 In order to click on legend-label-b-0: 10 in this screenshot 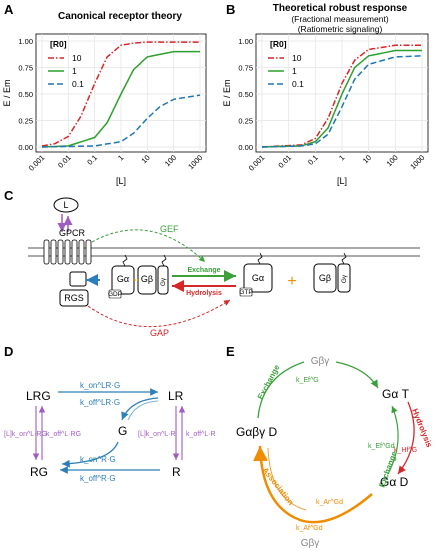, I will do `click(297, 58)`.